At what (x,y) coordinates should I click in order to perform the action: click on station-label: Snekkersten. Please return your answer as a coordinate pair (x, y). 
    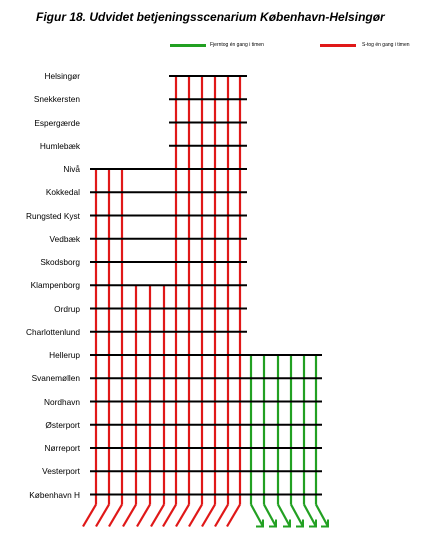
    Looking at the image, I should click on (56, 99).